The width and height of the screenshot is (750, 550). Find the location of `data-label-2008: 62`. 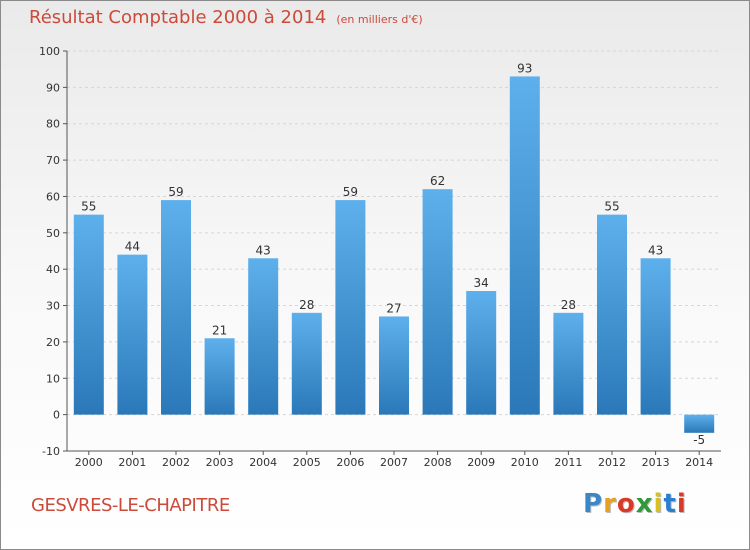

data-label-2008: 62 is located at coordinates (437, 181).